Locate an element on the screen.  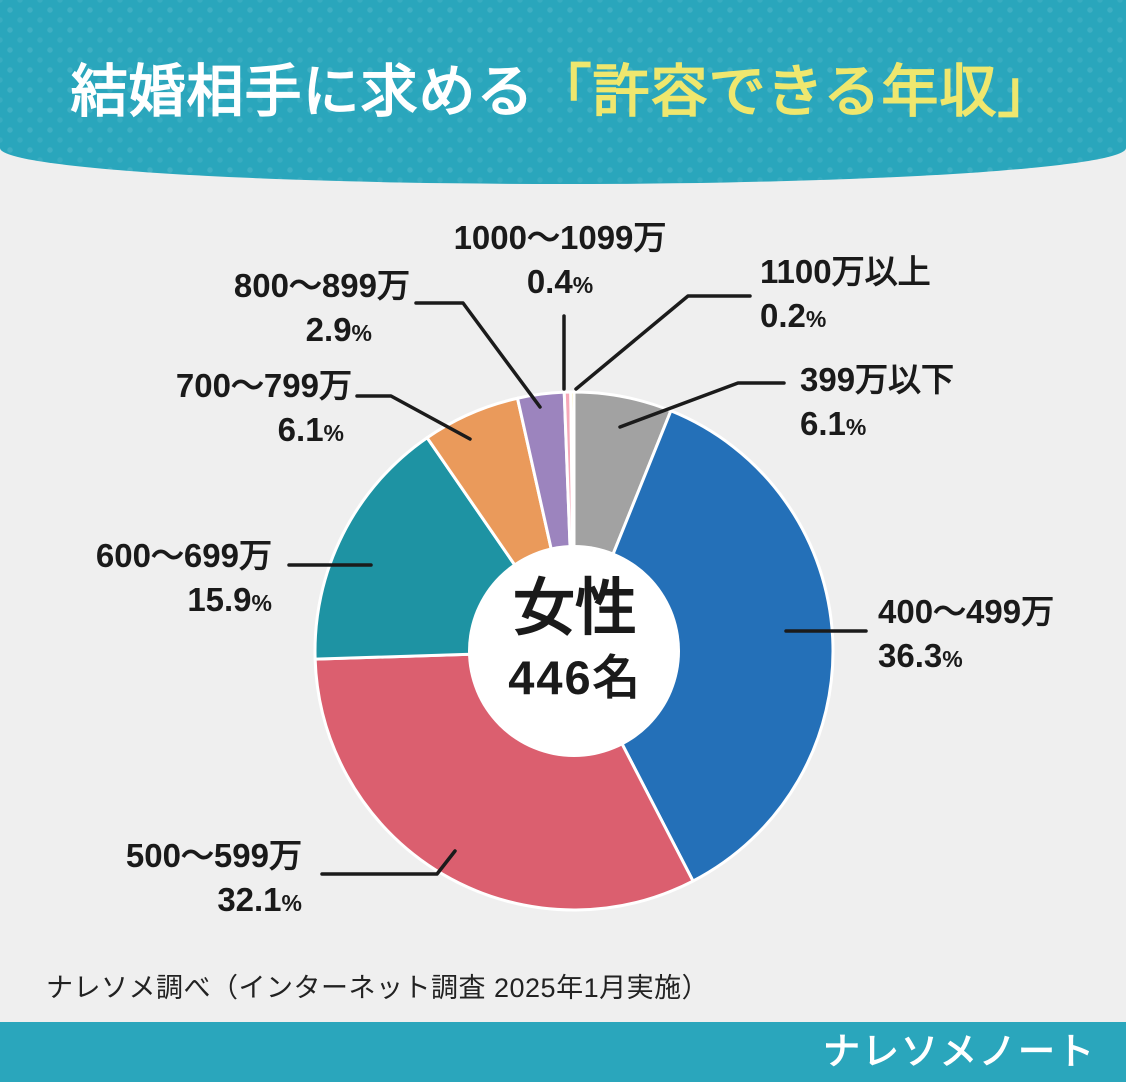
label-500-599: 500〜599万 32.1% is located at coordinates (211, 877).